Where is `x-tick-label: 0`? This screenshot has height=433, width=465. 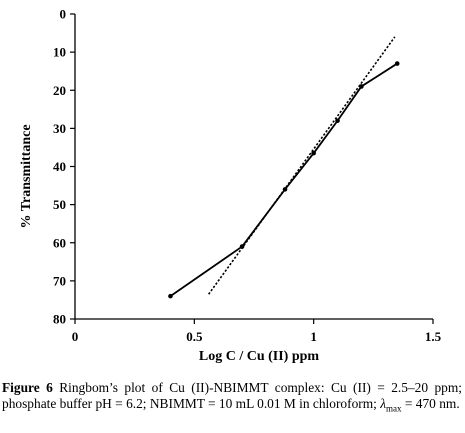
x-tick-label: 0 is located at coordinates (75, 336).